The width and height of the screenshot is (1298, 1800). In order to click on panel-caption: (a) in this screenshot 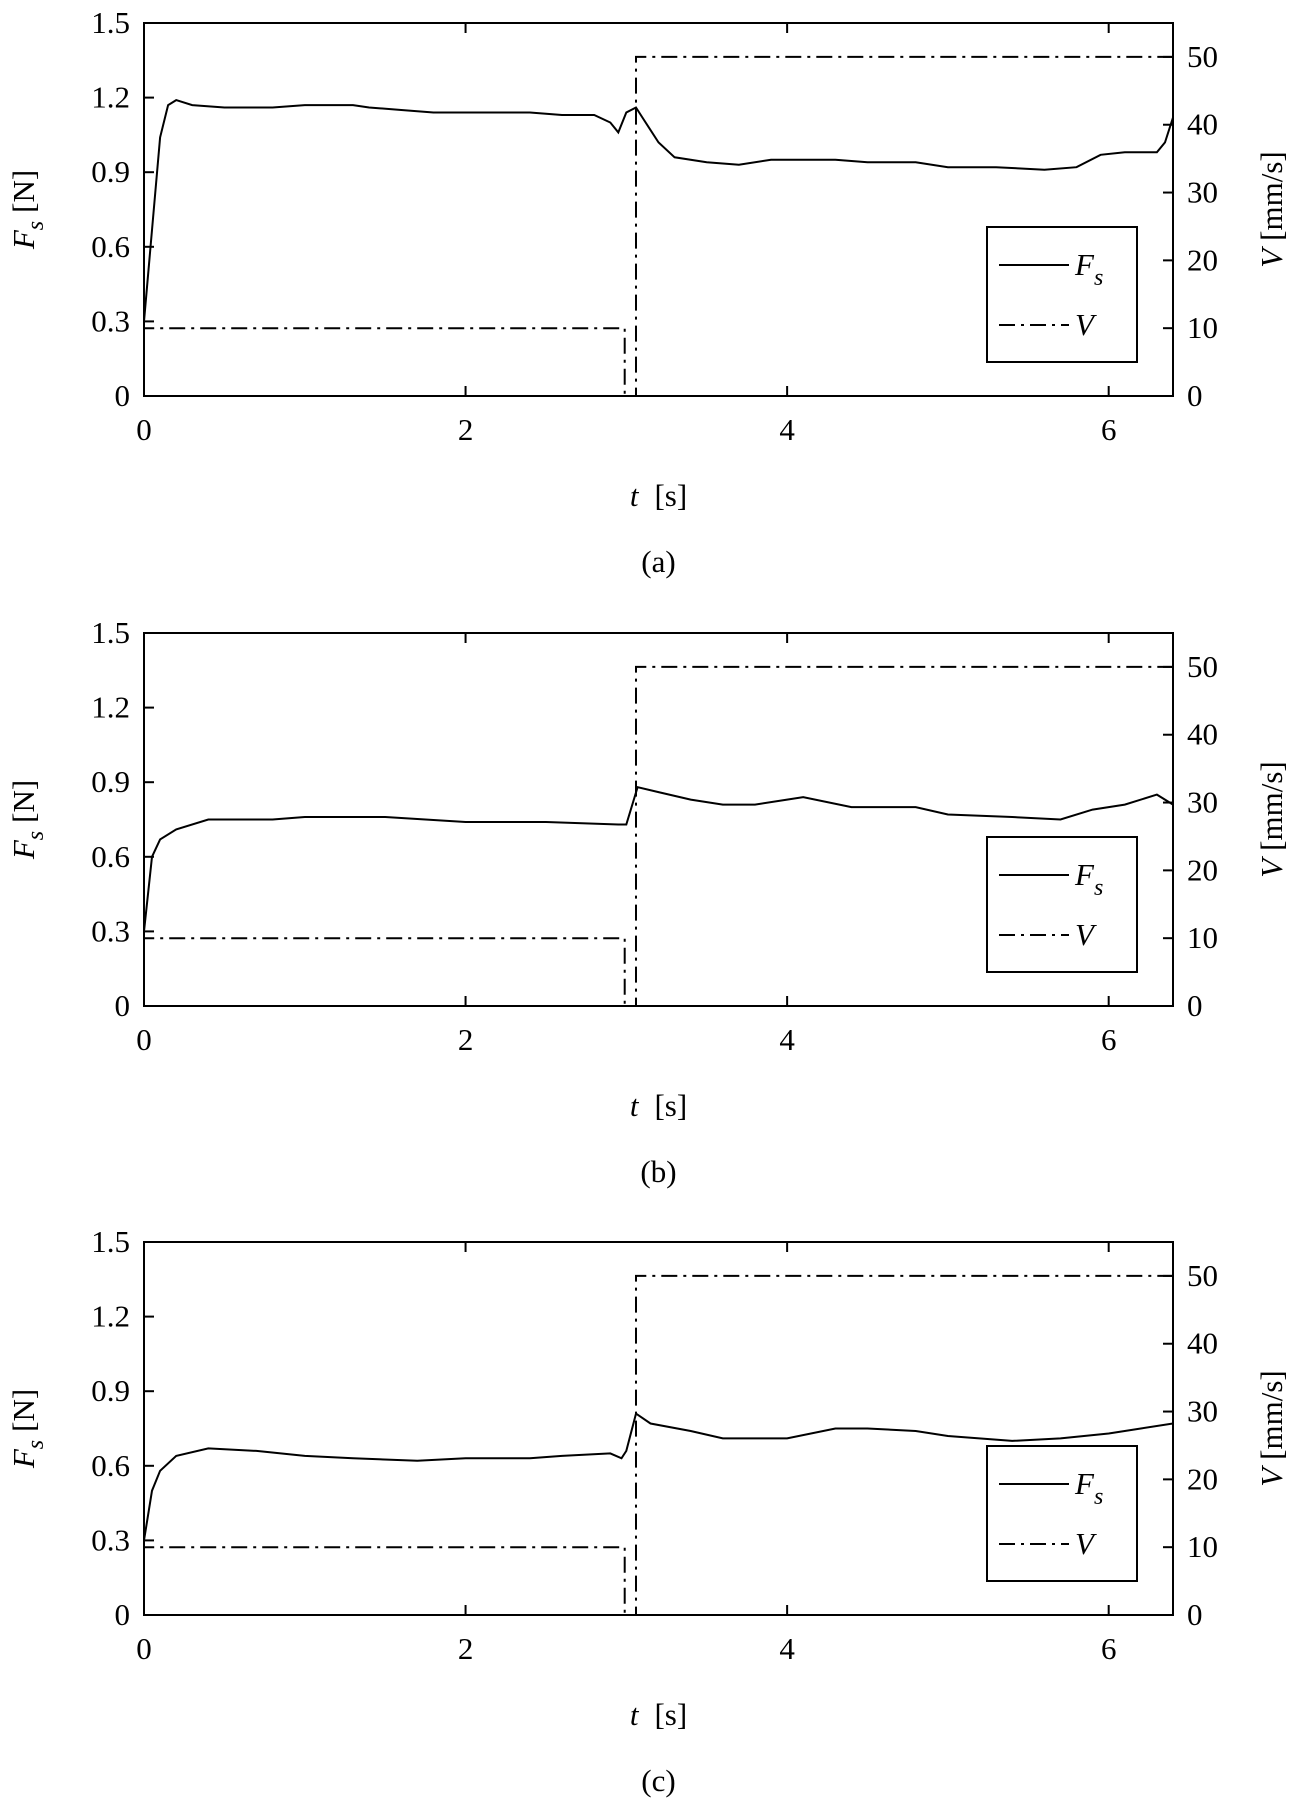, I will do `click(658, 561)`.